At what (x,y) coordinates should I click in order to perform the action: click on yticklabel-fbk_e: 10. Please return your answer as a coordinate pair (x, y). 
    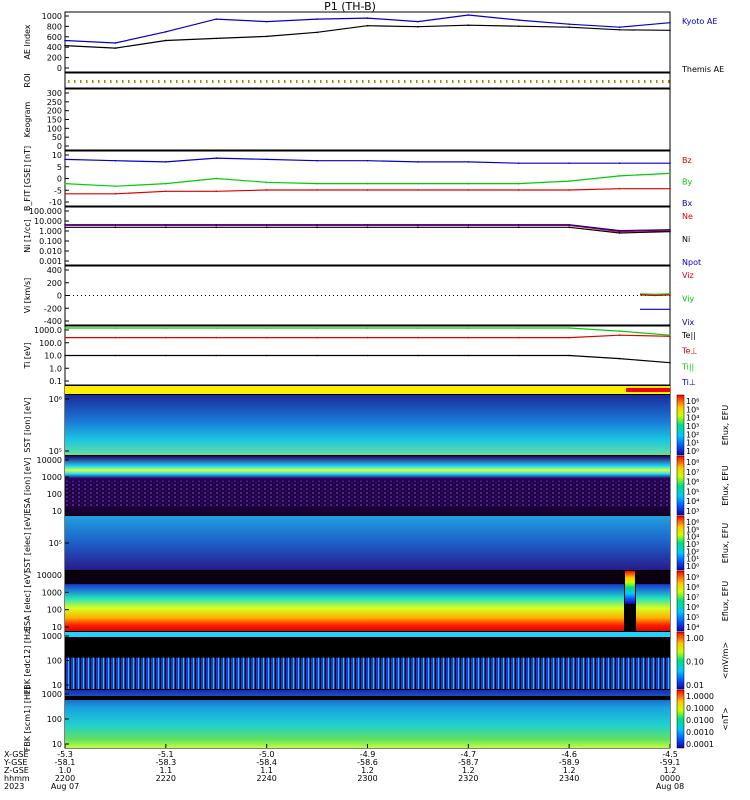
    Looking at the image, I should click on (57, 685).